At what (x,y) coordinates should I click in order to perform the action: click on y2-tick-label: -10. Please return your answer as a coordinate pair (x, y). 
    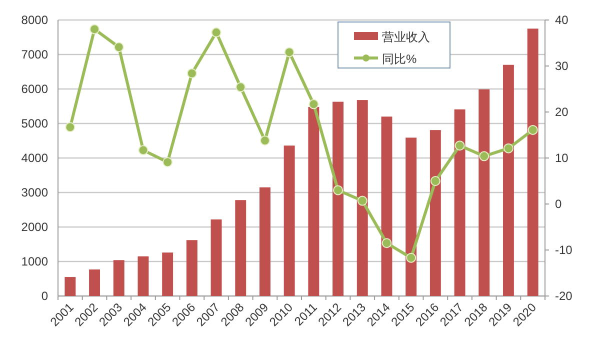
    Looking at the image, I should click on (564, 250).